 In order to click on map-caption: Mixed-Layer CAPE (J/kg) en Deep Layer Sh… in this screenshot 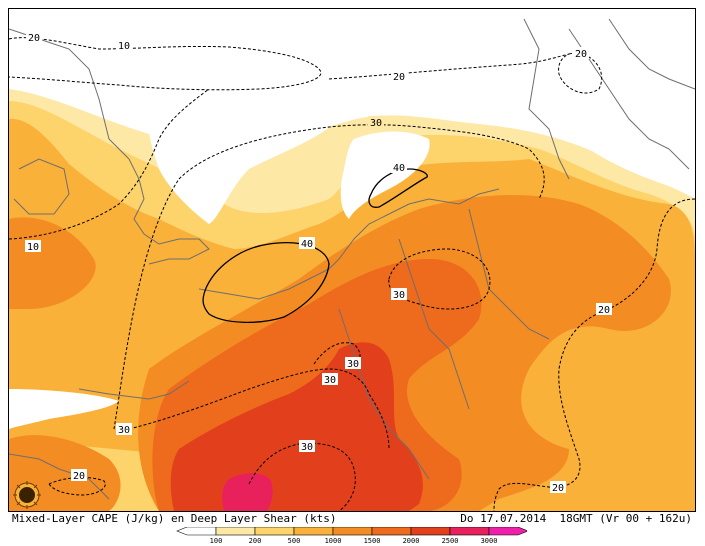, I will do `click(352, 519)`.